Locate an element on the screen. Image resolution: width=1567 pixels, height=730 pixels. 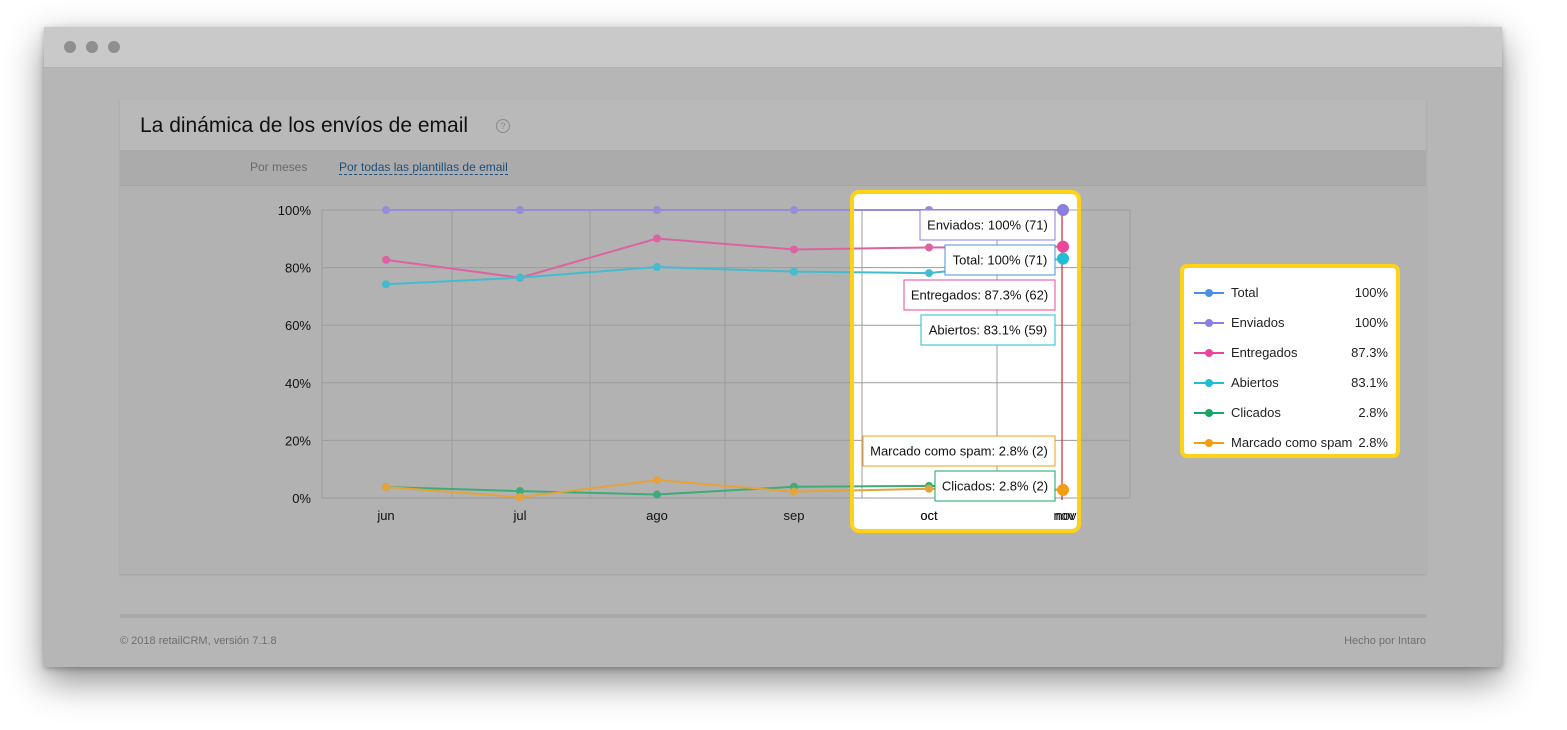
footer-made-by-link: Hecho por Intaro is located at coordinates (1385, 641).